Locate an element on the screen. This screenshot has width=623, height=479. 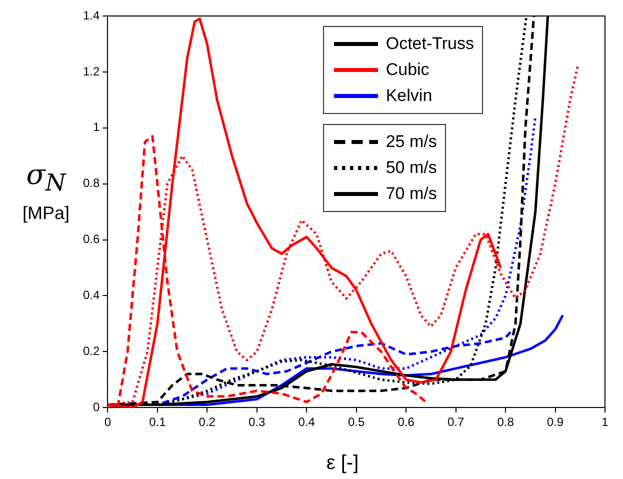
x-axis-title: ε [-] is located at coordinates (342, 463).